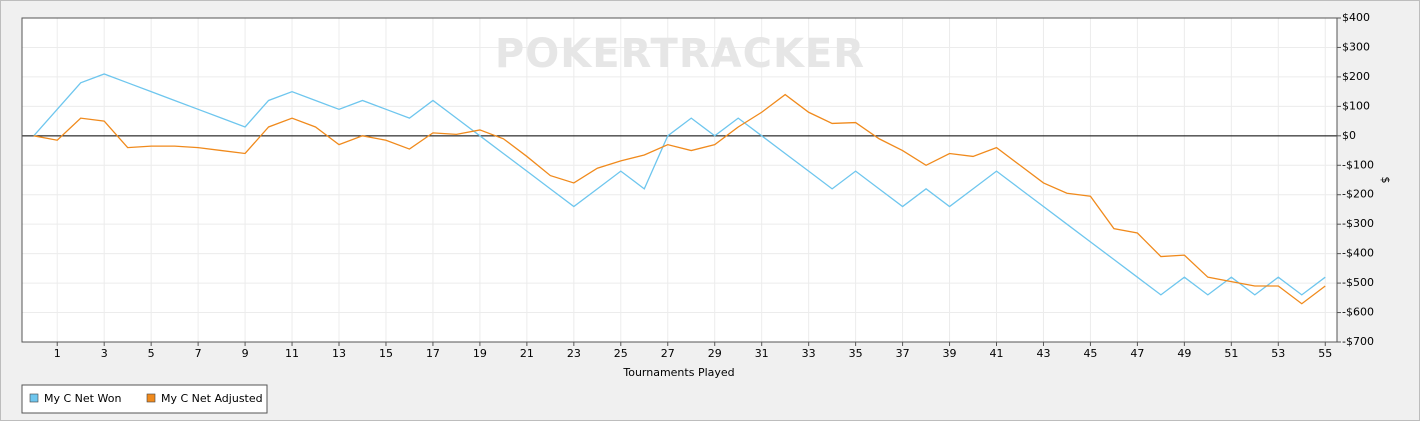  I want to click on y-tick-label: -$500, so click(1358, 282).